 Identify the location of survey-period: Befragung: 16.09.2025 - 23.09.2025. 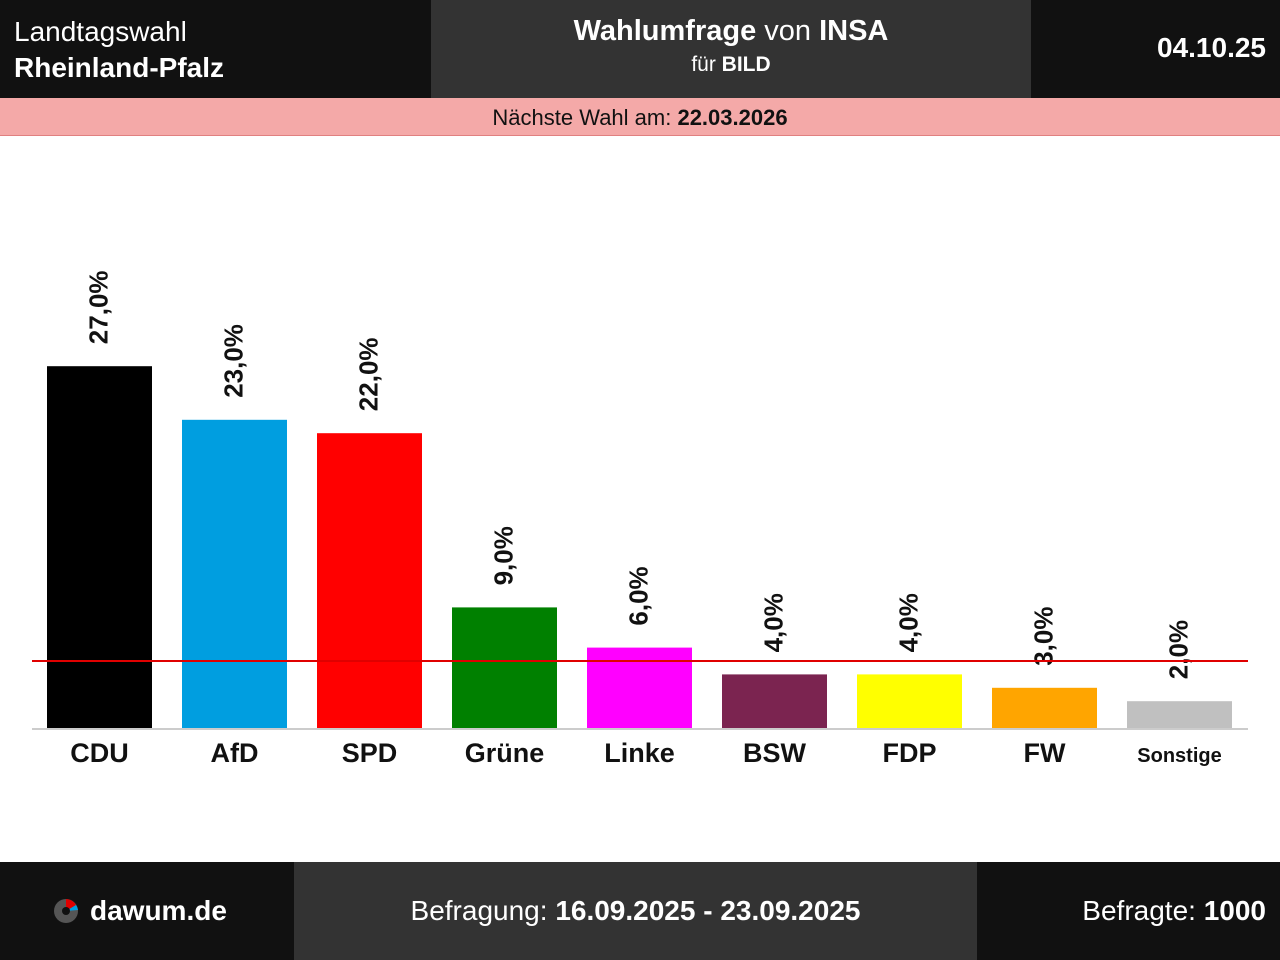
(635, 911).